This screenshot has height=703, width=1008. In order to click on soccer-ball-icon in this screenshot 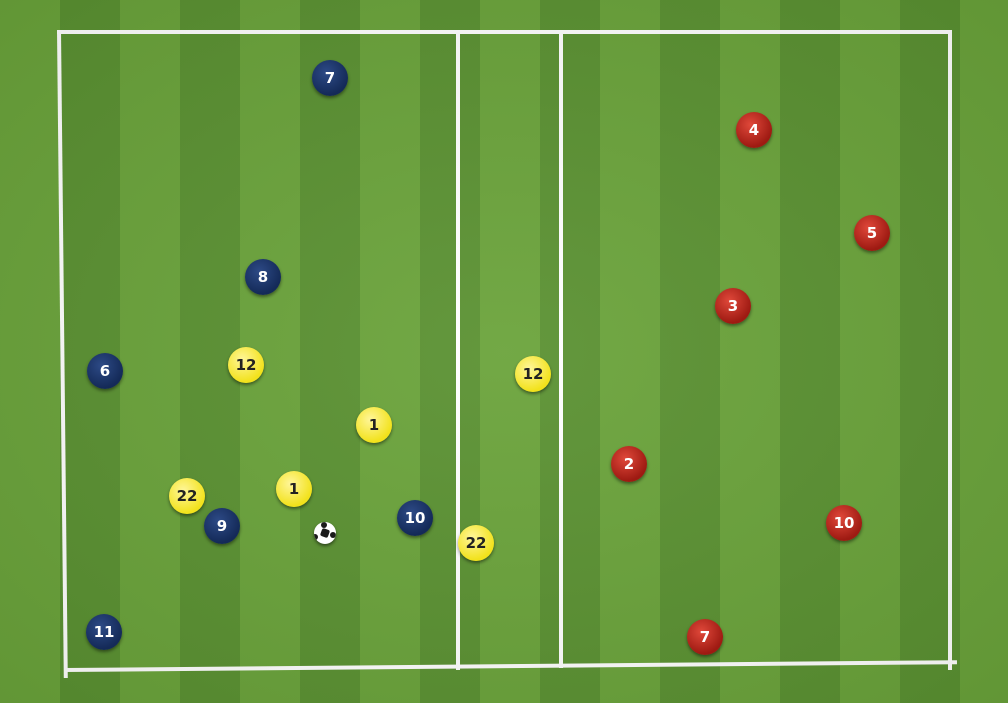, I will do `click(325, 533)`.